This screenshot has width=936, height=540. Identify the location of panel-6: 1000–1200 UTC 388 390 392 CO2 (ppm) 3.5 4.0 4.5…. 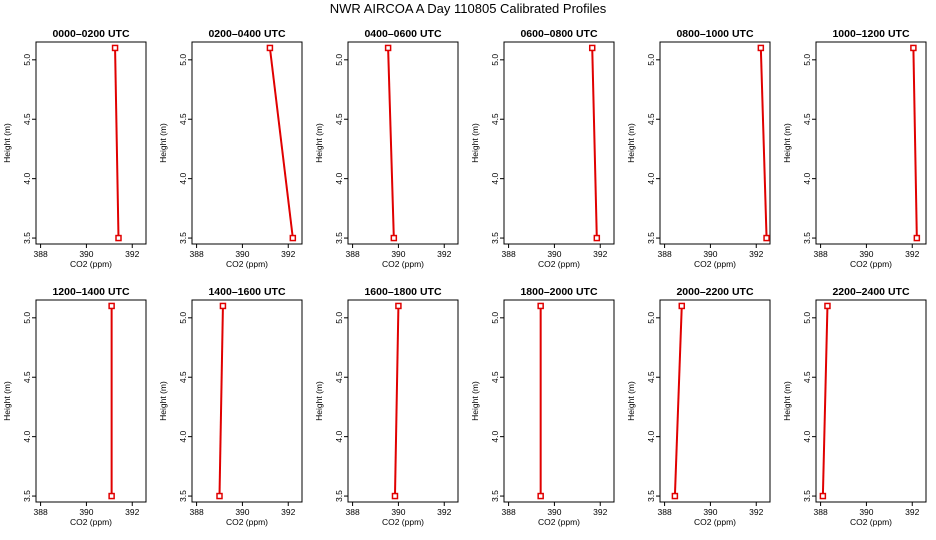
(854, 148).